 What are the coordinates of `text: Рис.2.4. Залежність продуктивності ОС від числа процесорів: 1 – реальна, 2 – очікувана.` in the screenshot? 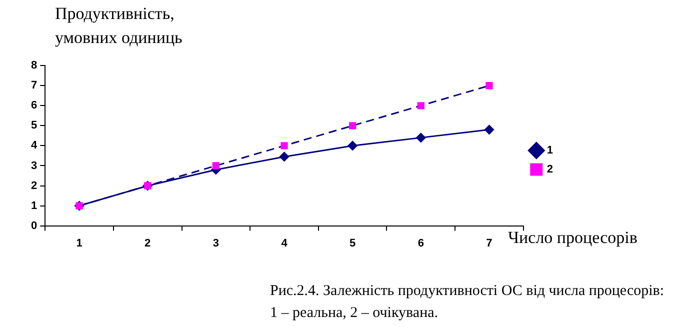 It's located at (467, 302).